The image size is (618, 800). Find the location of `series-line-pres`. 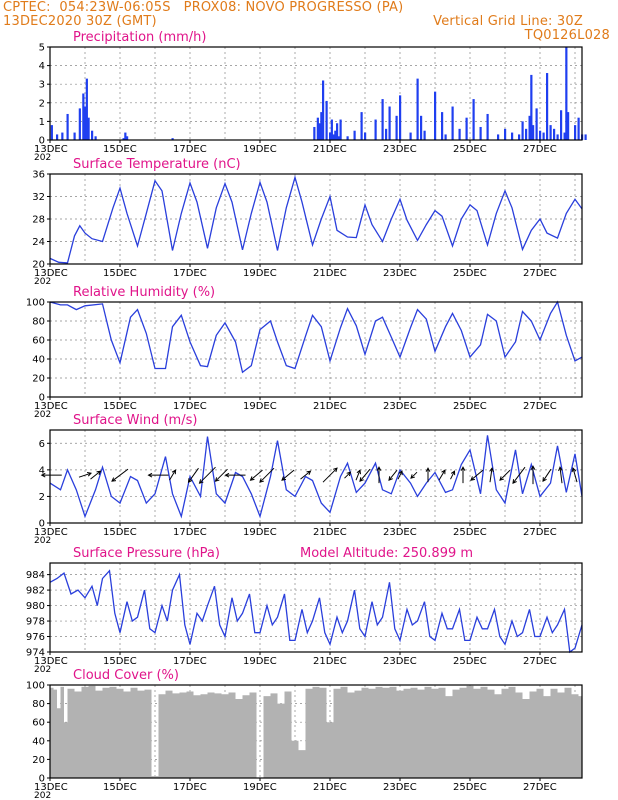

series-line-pres is located at coordinates (316, 611).